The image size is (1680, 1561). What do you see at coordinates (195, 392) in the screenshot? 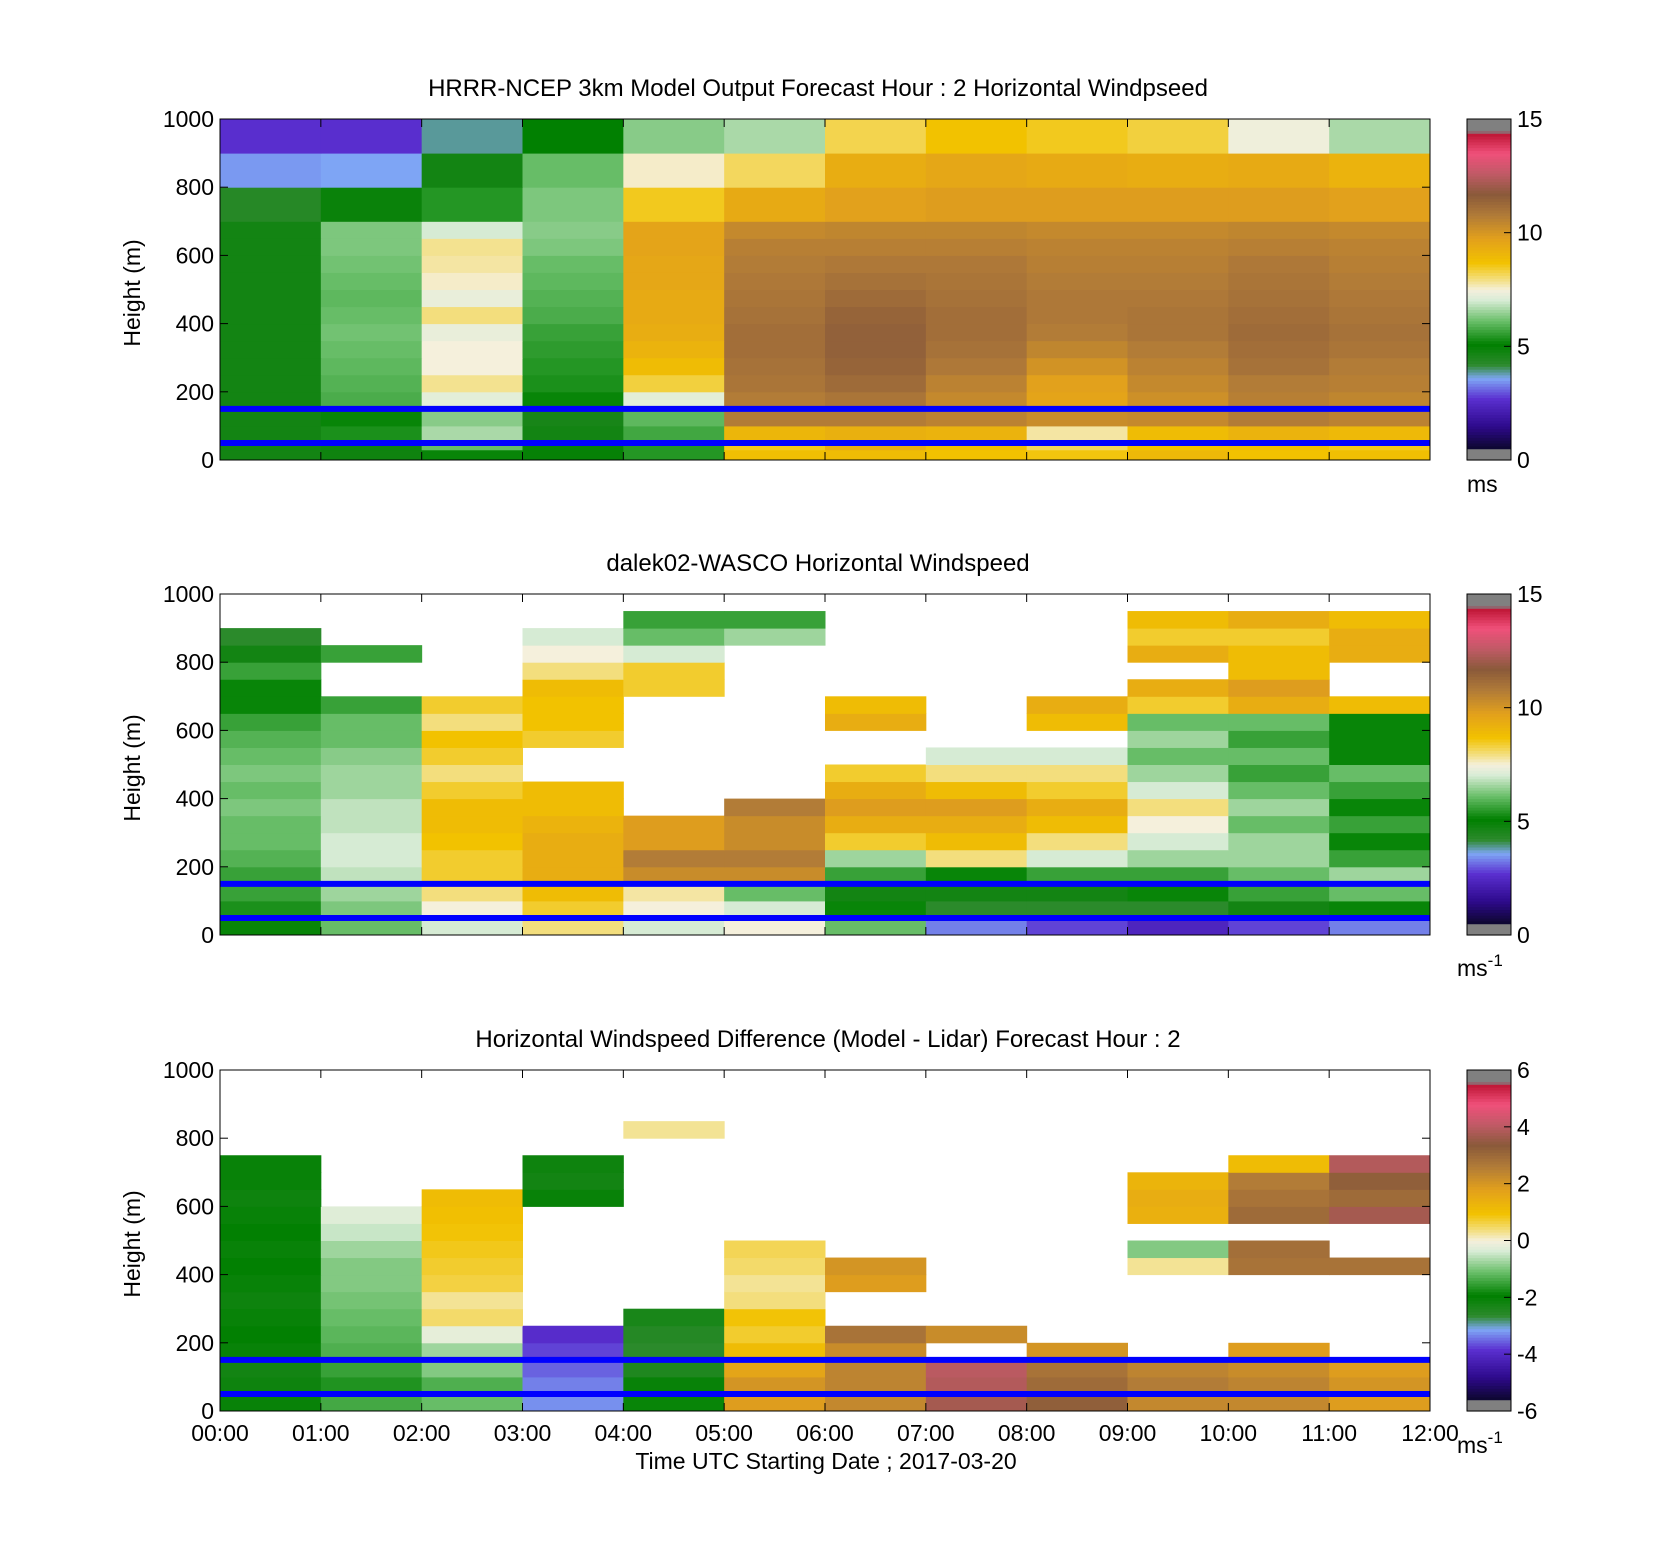
I see `y-tick-label: 200` at bounding box center [195, 392].